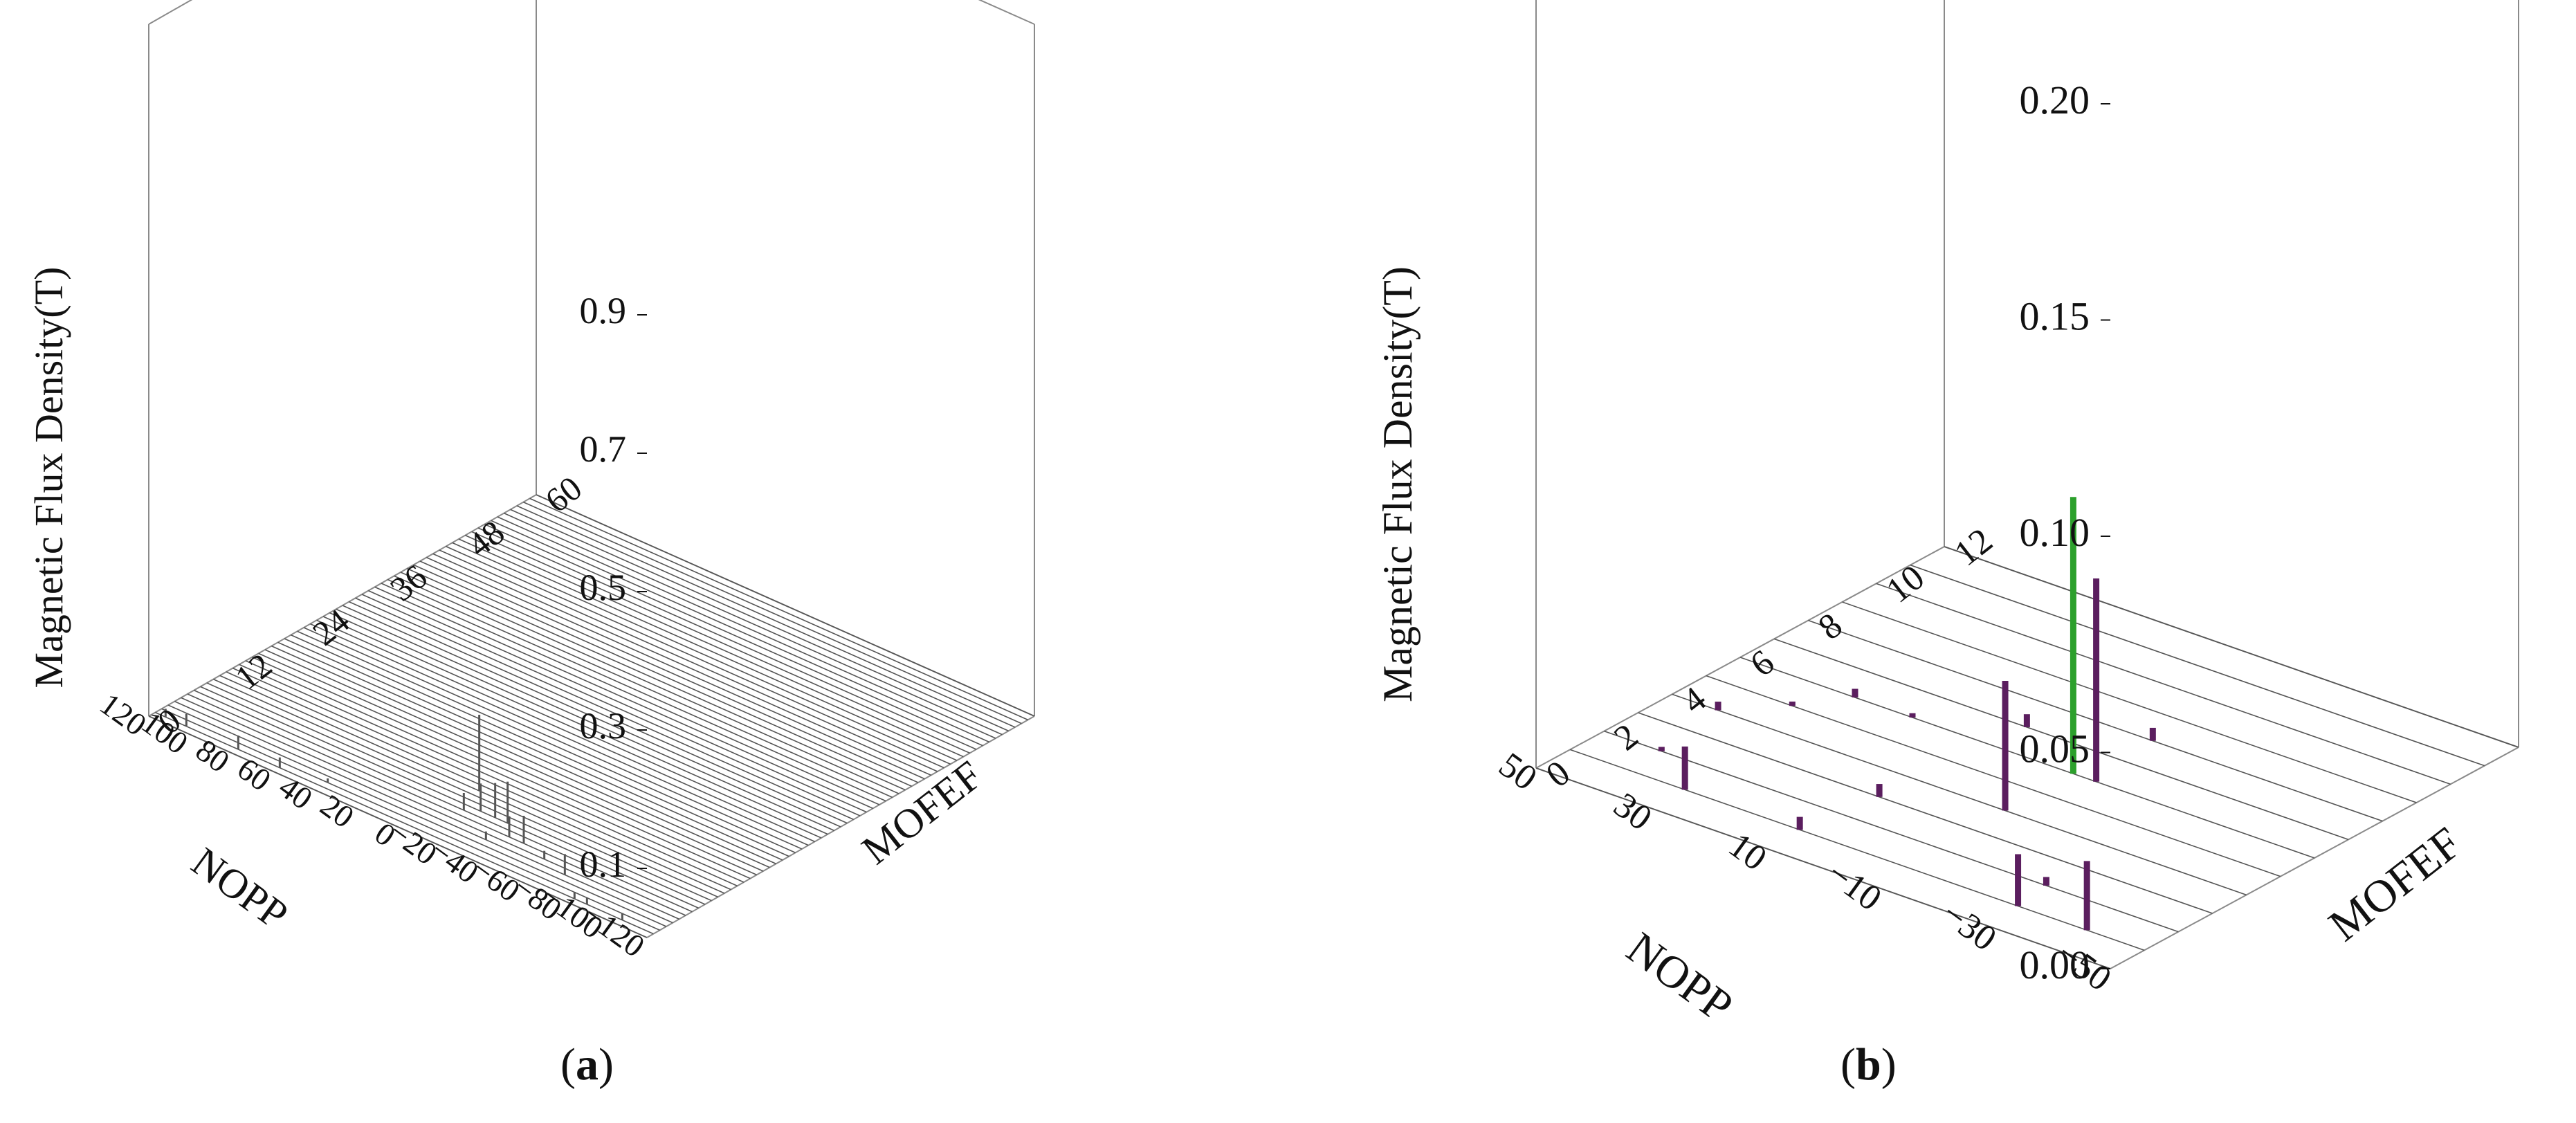 Image resolution: width=2576 pixels, height=1123 pixels. Describe the element at coordinates (1633, 812) in the screenshot. I see `panel-b-x-tick-label: 30` at that location.